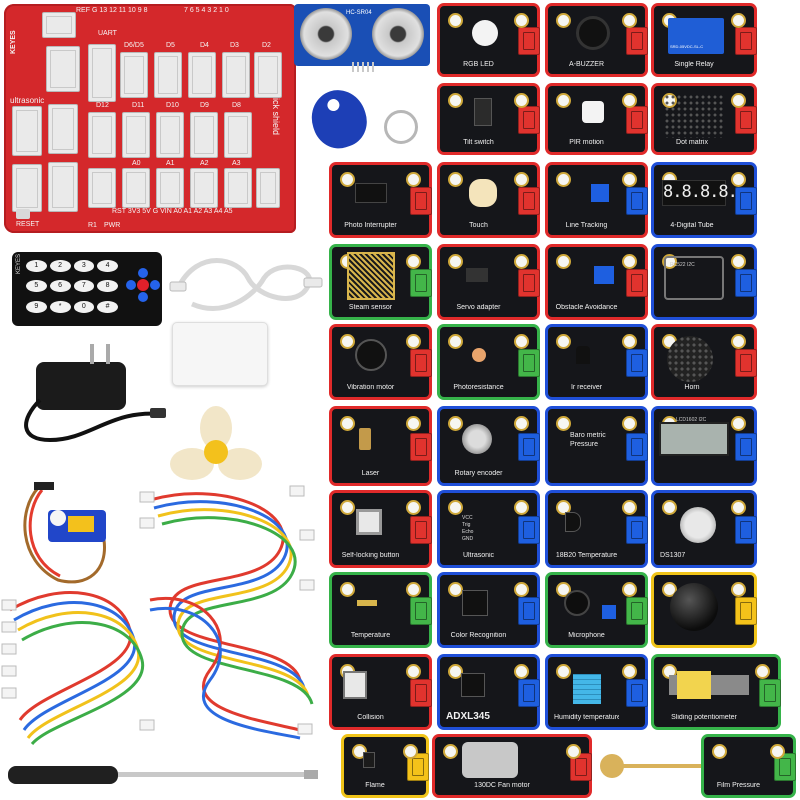 This screenshot has width=800, height=800. What do you see at coordinates (592, 33) in the screenshot?
I see `buzzer-component` at bounding box center [592, 33].